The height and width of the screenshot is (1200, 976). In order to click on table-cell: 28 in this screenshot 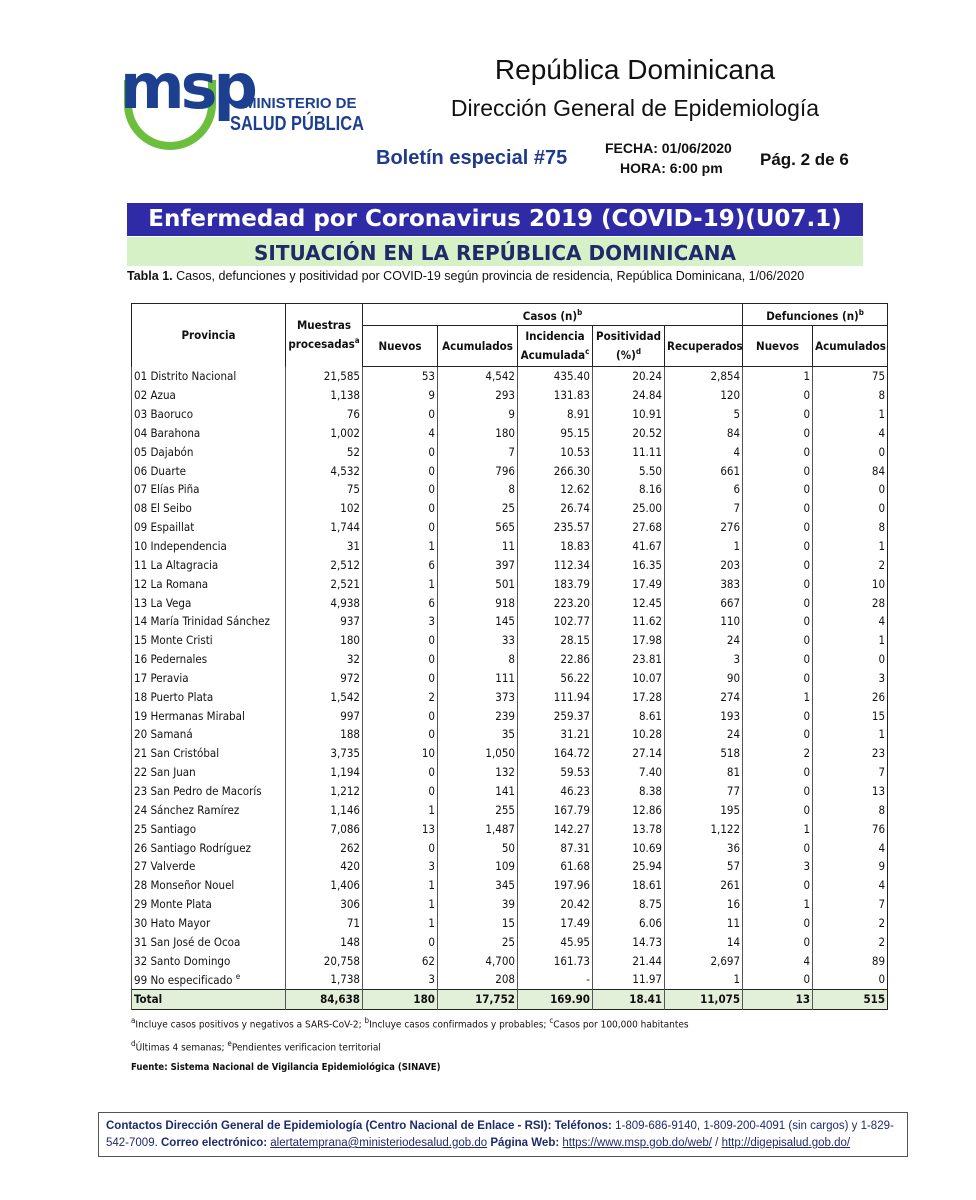, I will do `click(850, 602)`.